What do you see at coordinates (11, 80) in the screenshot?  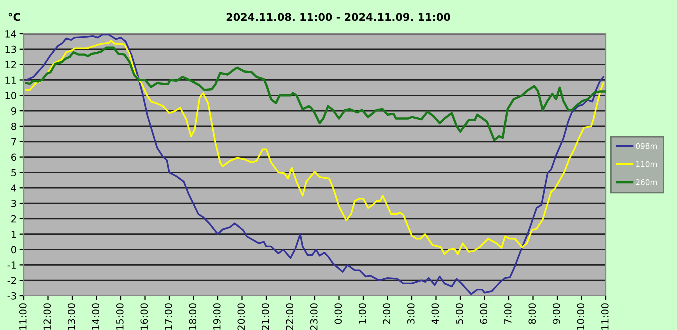 I see `y-tick-label: 11` at bounding box center [11, 80].